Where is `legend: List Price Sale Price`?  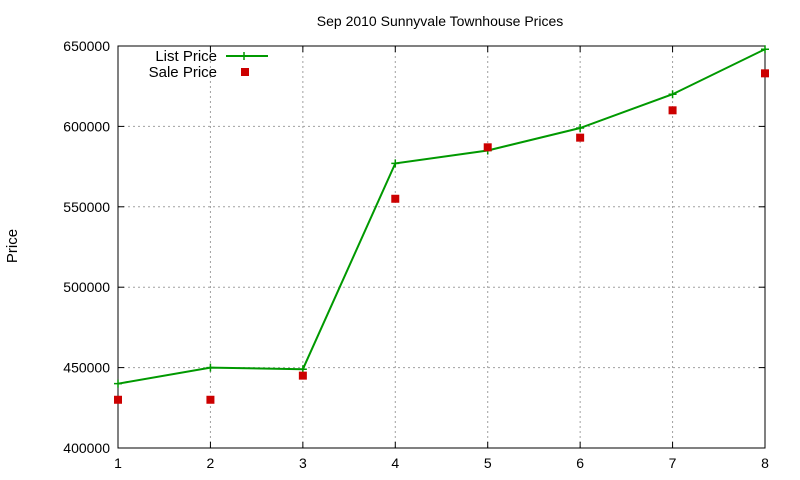
legend: List Price Sale Price is located at coordinates (208, 64).